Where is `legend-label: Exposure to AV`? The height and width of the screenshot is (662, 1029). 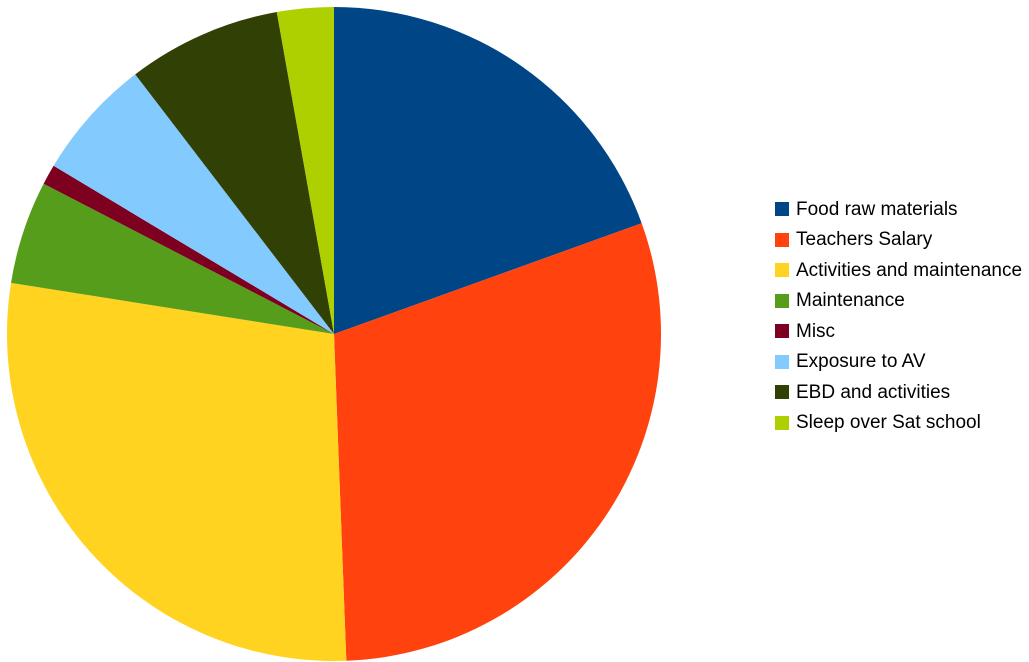
legend-label: Exposure to AV is located at coordinates (861, 362).